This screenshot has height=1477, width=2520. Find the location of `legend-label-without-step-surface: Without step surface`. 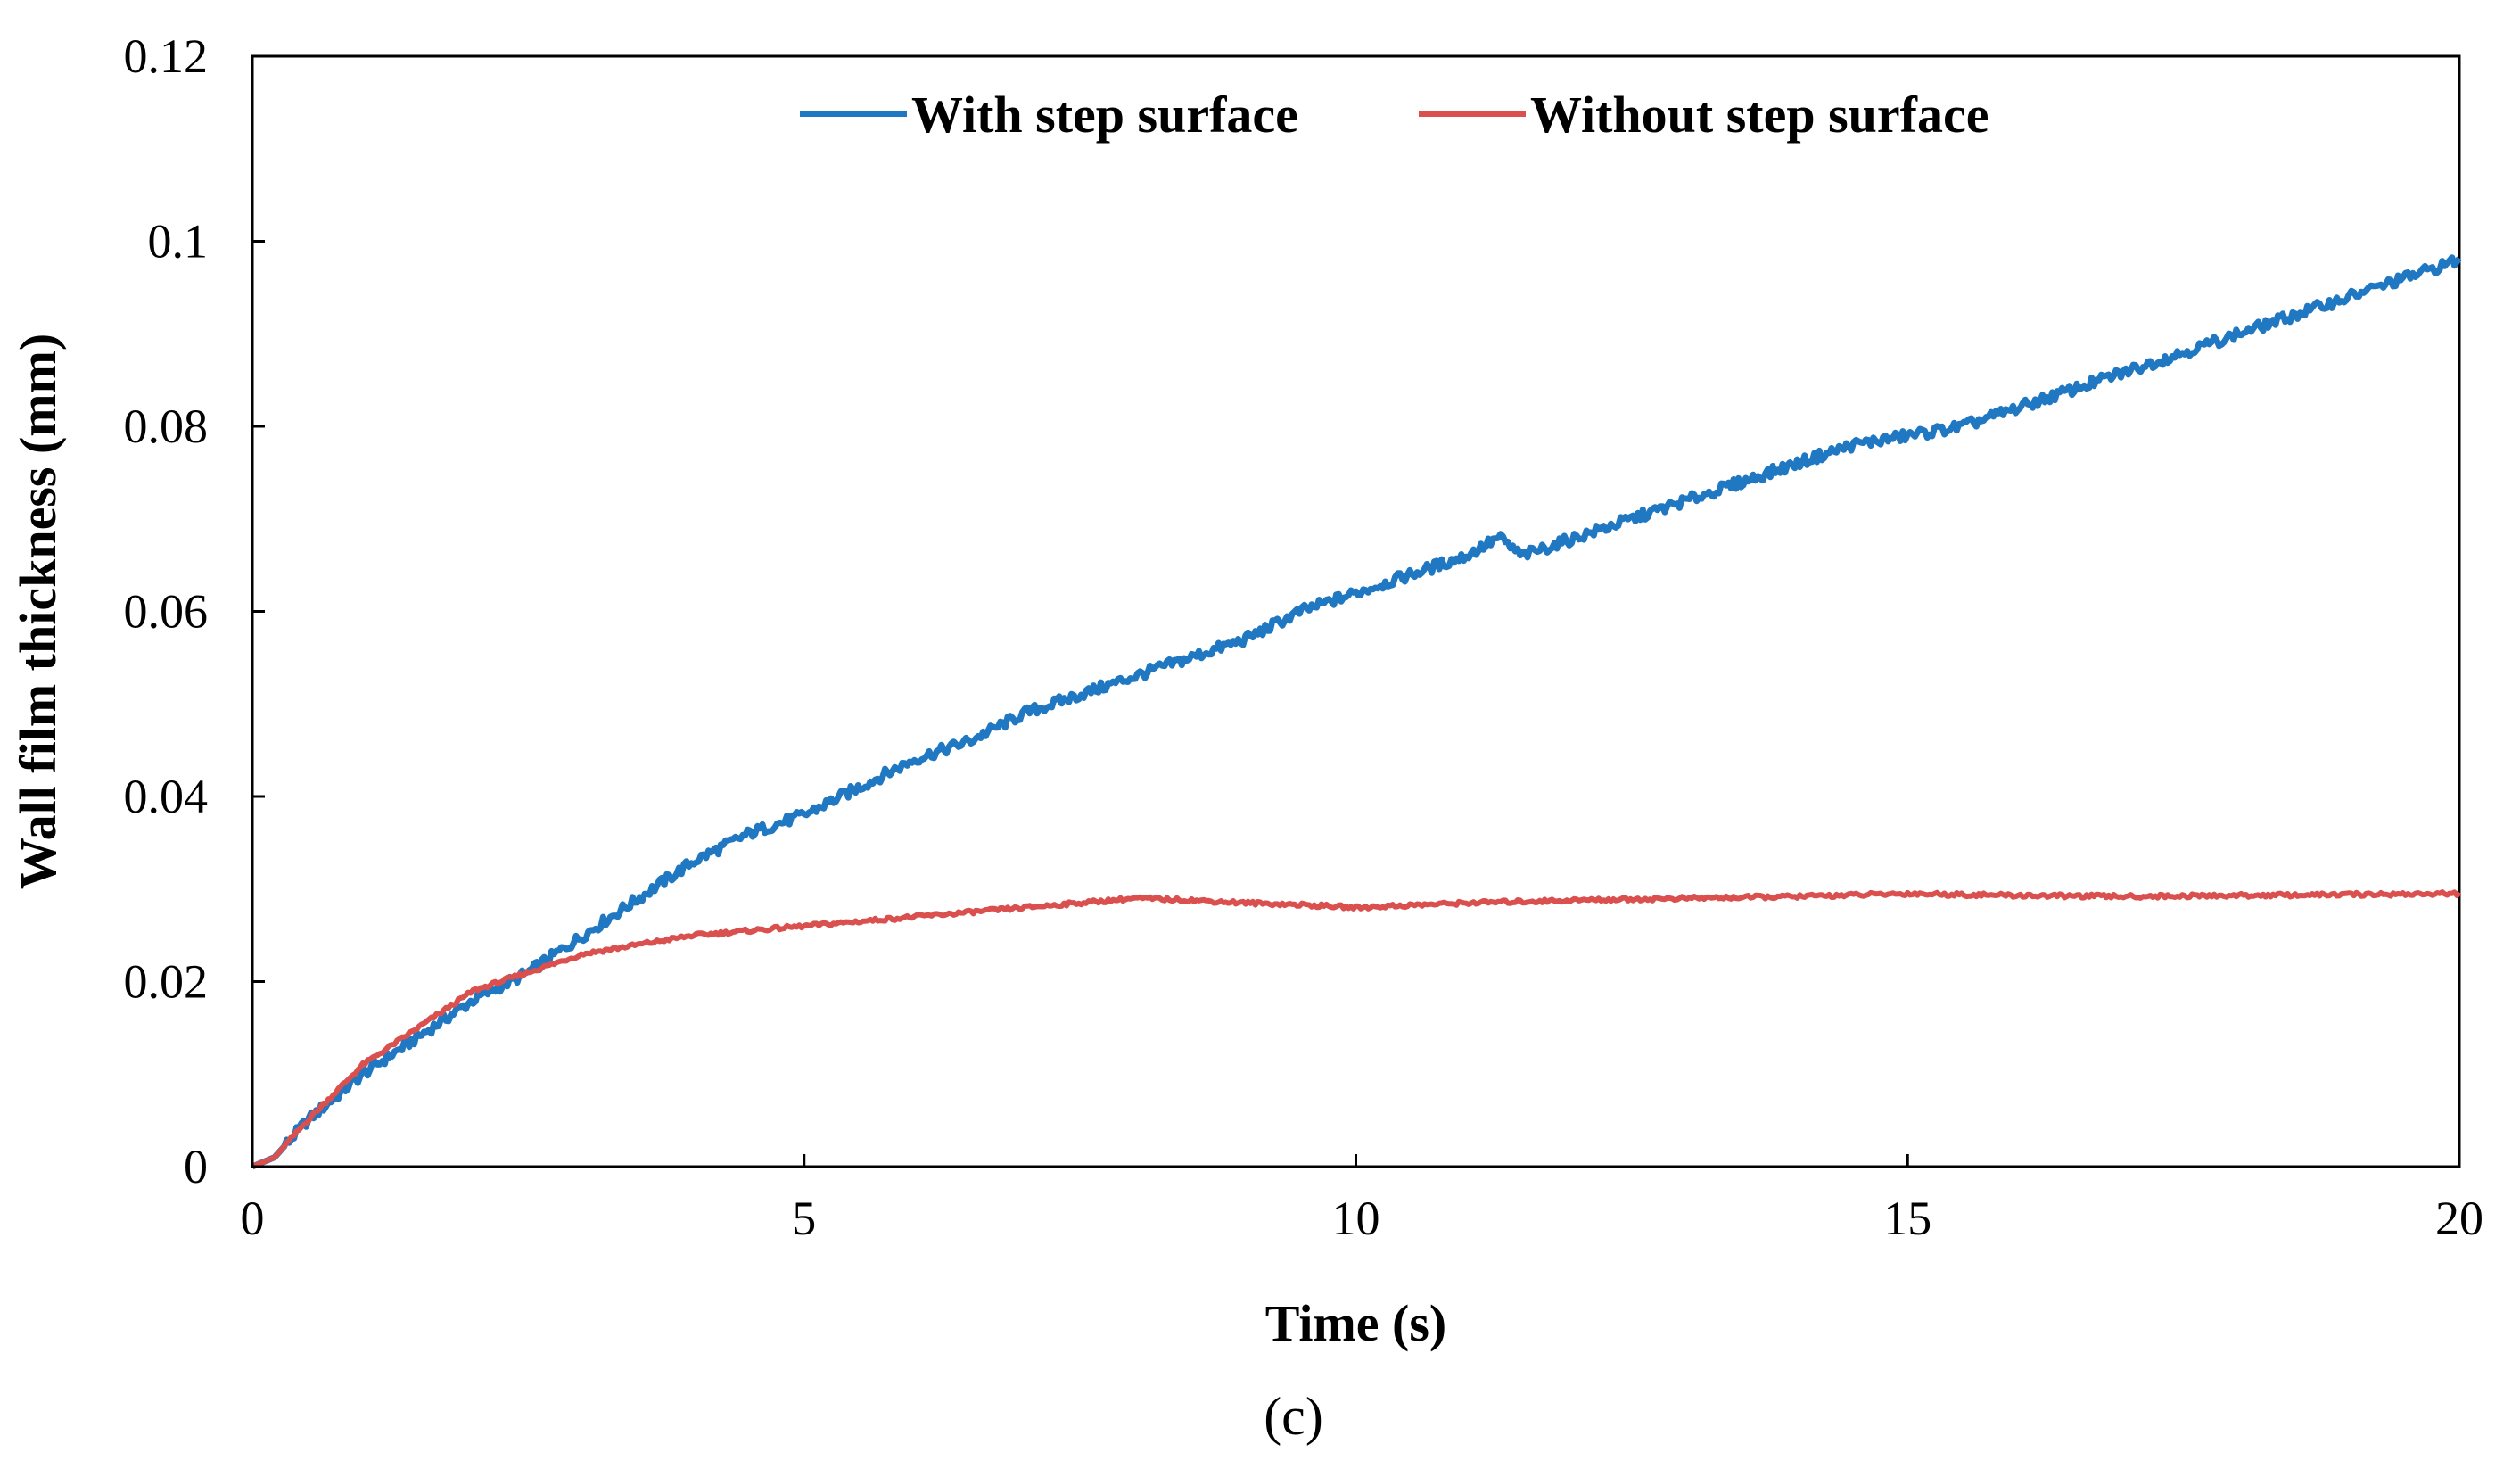

legend-label-without-step-surface: Without step surface is located at coordinates (1759, 115).